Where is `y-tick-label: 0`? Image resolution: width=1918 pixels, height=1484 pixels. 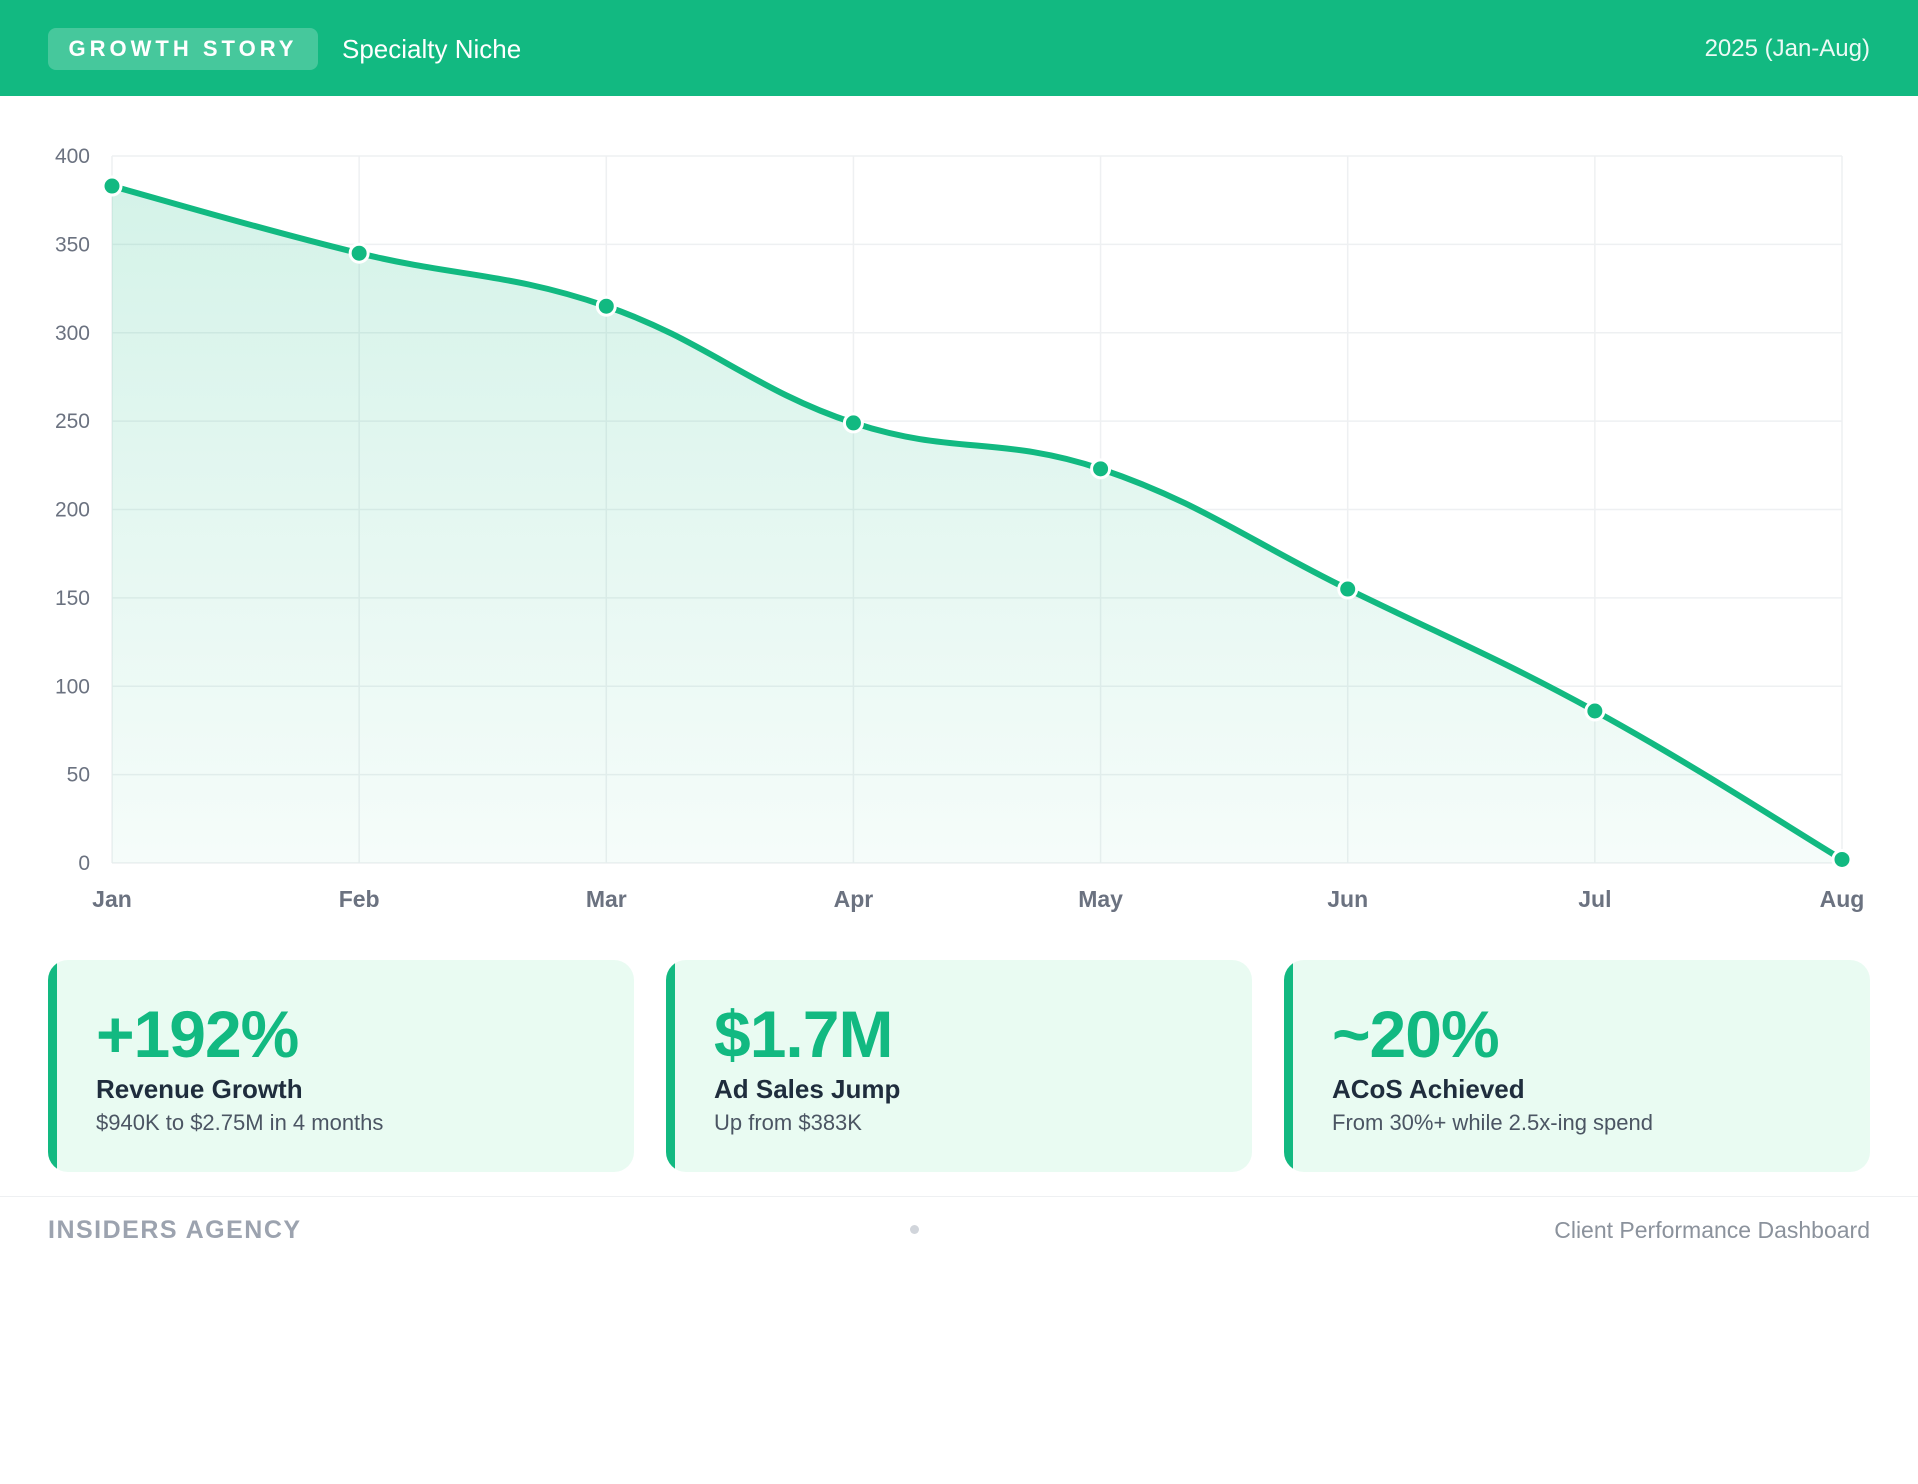
y-tick-label: 0 is located at coordinates (84, 863).